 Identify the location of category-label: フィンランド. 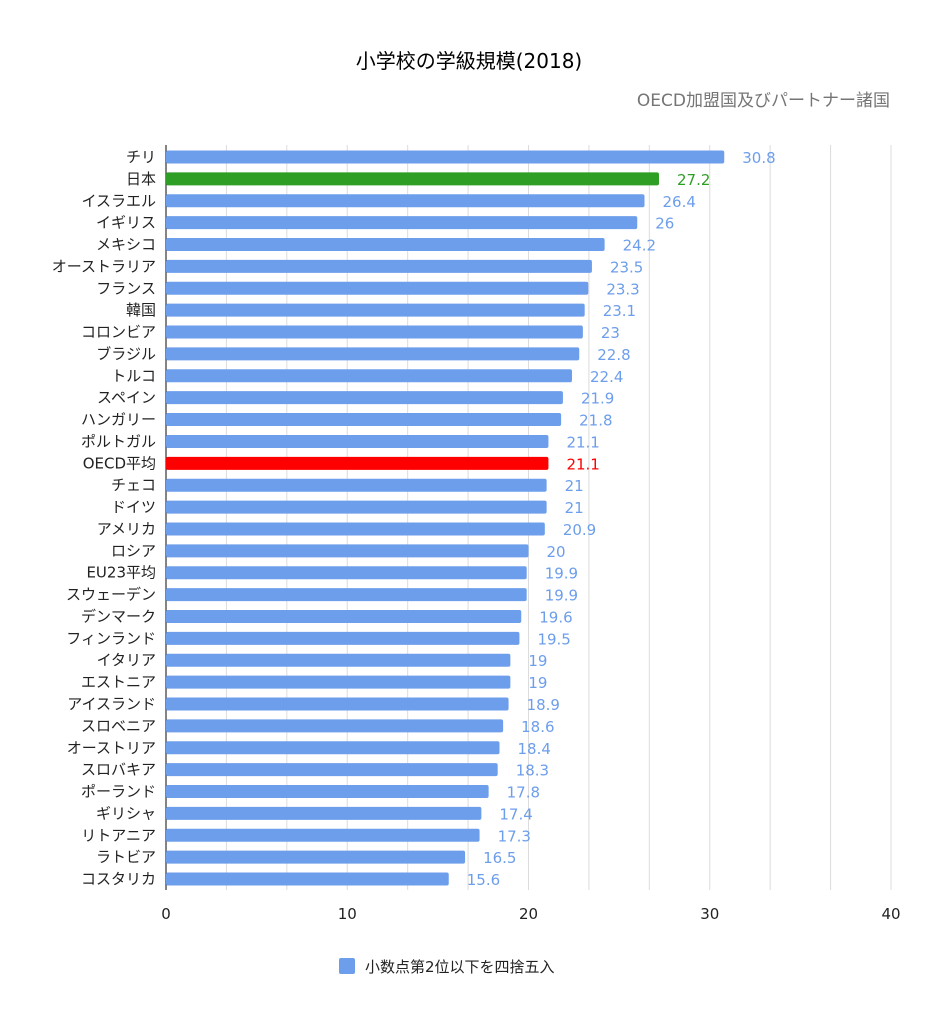
(111, 638).